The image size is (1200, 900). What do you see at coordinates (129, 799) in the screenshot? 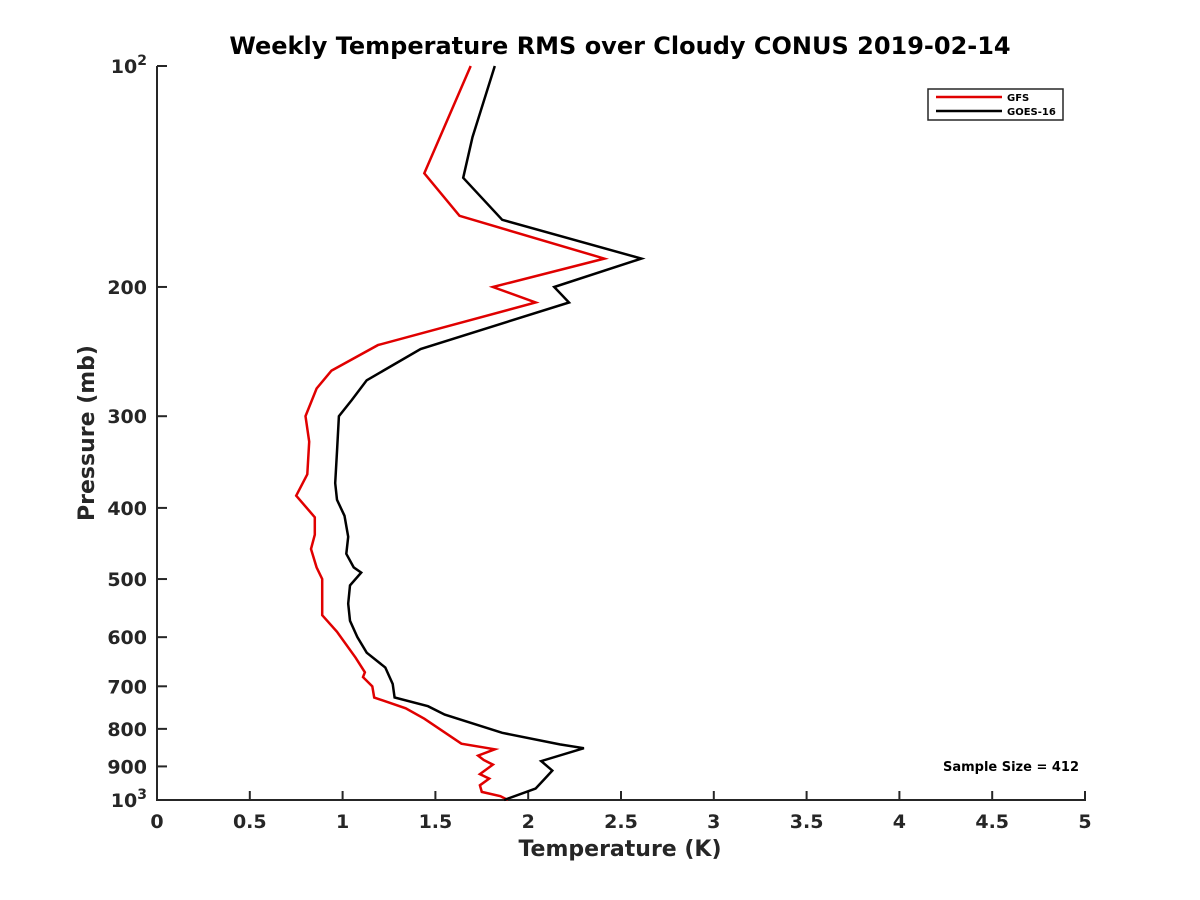
I see `y-tick-label: 10³` at bounding box center [129, 799].